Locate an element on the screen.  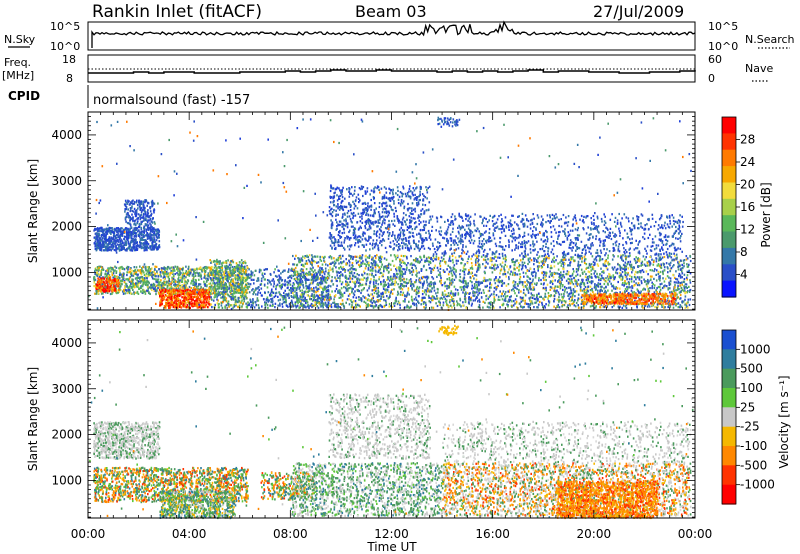
freq-right-top: 60 is located at coordinates (715, 59).